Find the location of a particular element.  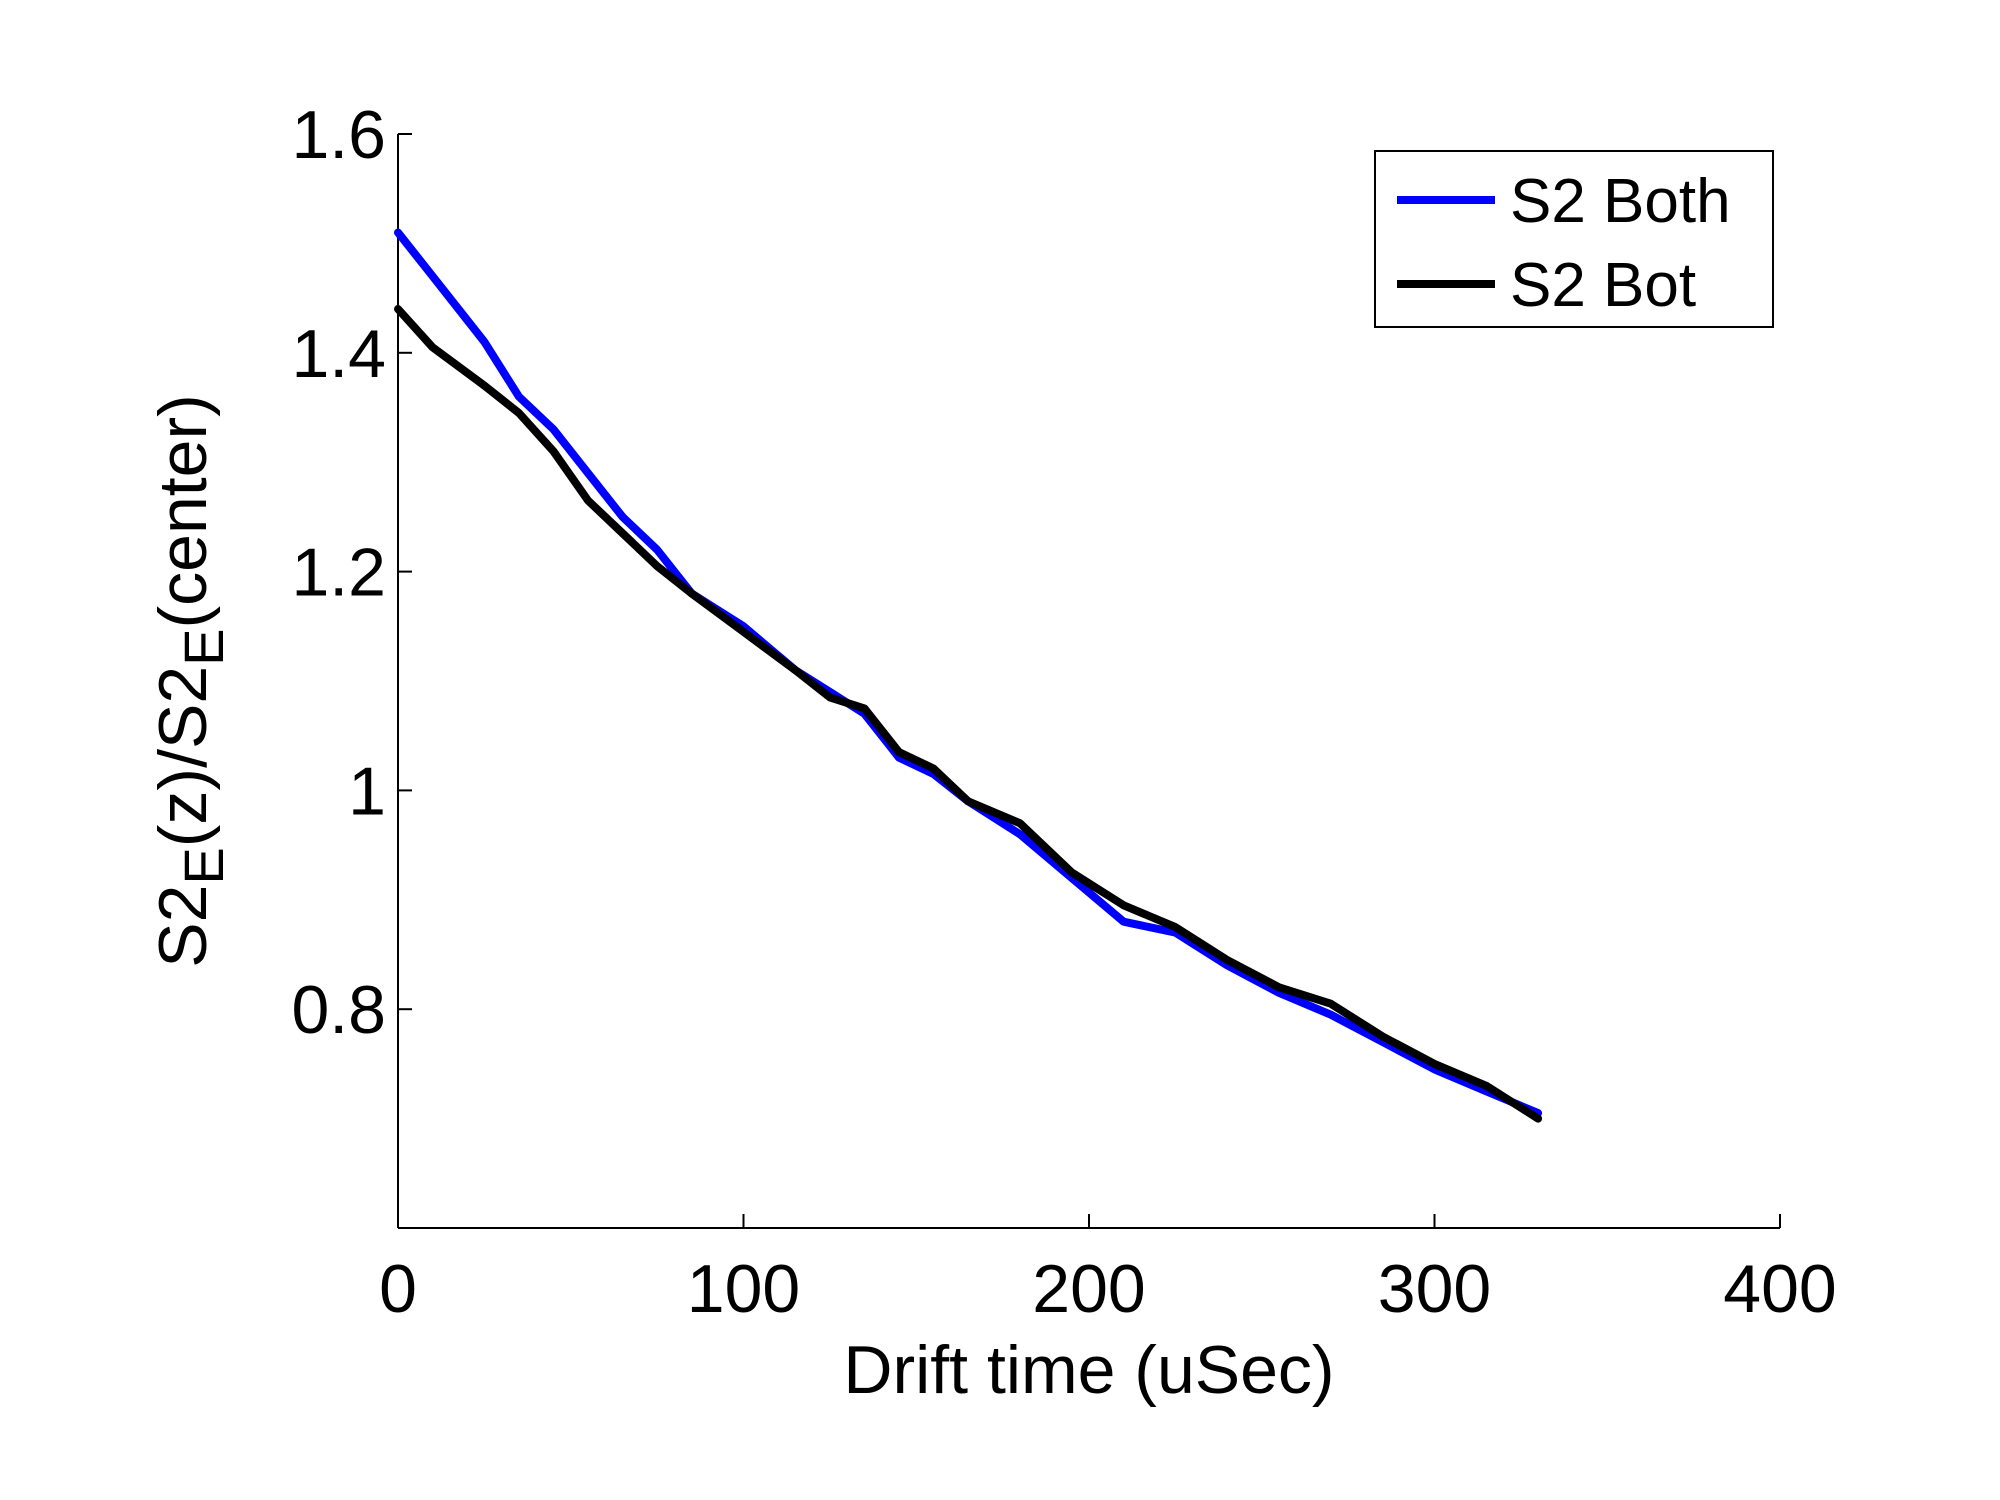

y-axis-title-part: (z)/S2 is located at coordinates (183, 756).